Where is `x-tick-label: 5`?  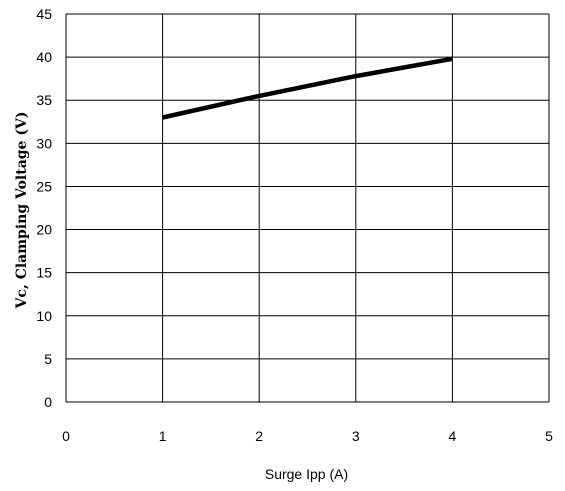 x-tick-label: 5 is located at coordinates (549, 436).